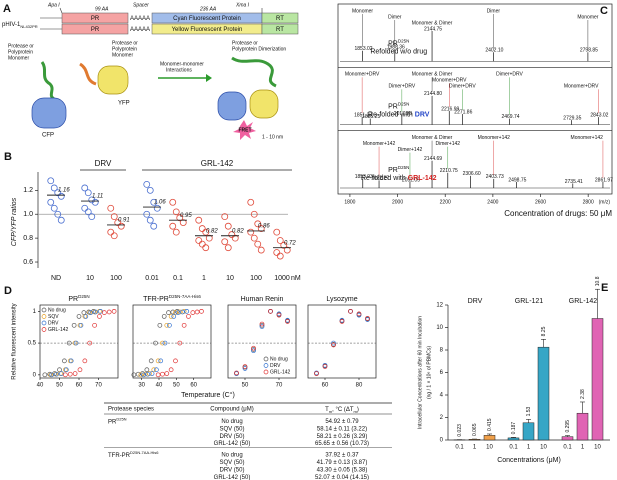  What do you see at coordinates (141, 386) in the screenshot?
I see `x-tick-label: 30` at bounding box center [141, 386].